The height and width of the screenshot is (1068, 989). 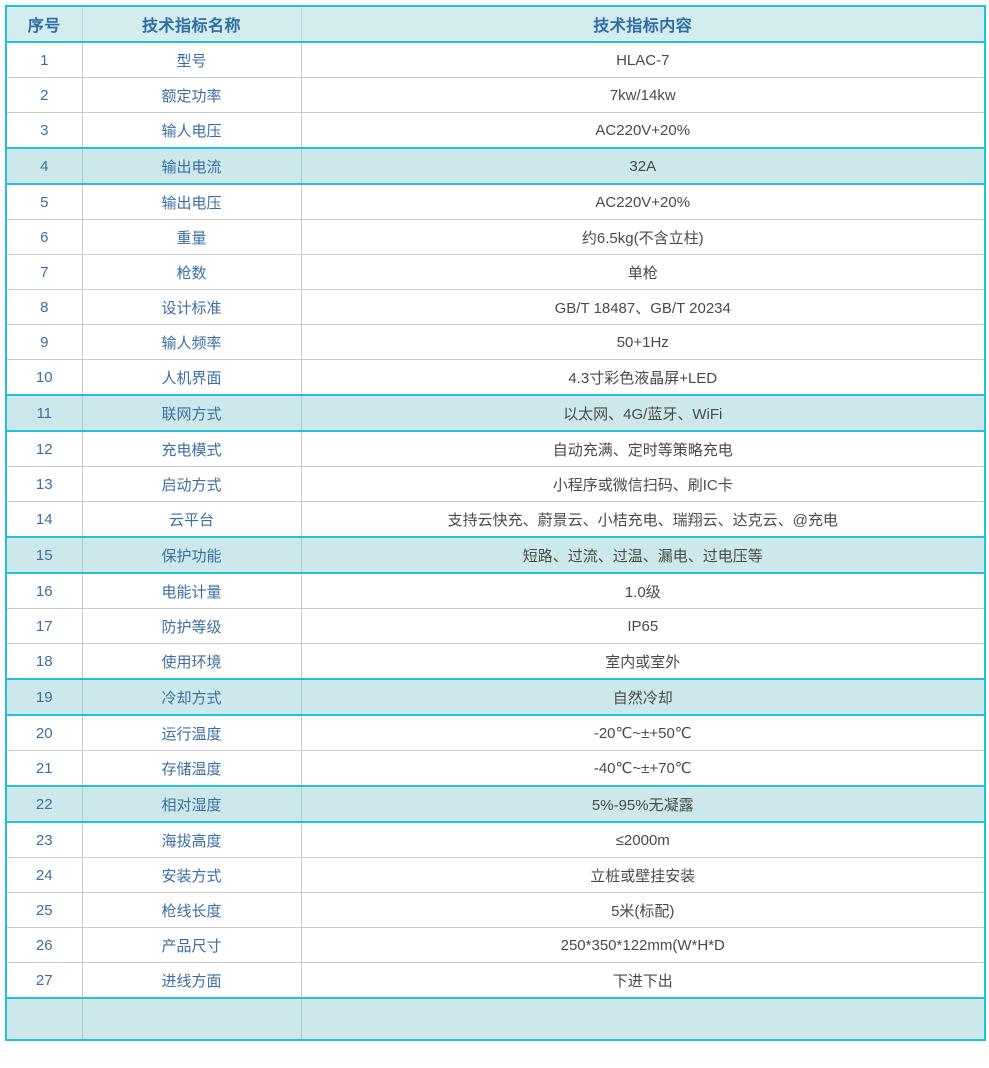 What do you see at coordinates (192, 307) in the screenshot?
I see `cell-name: 设计标准` at bounding box center [192, 307].